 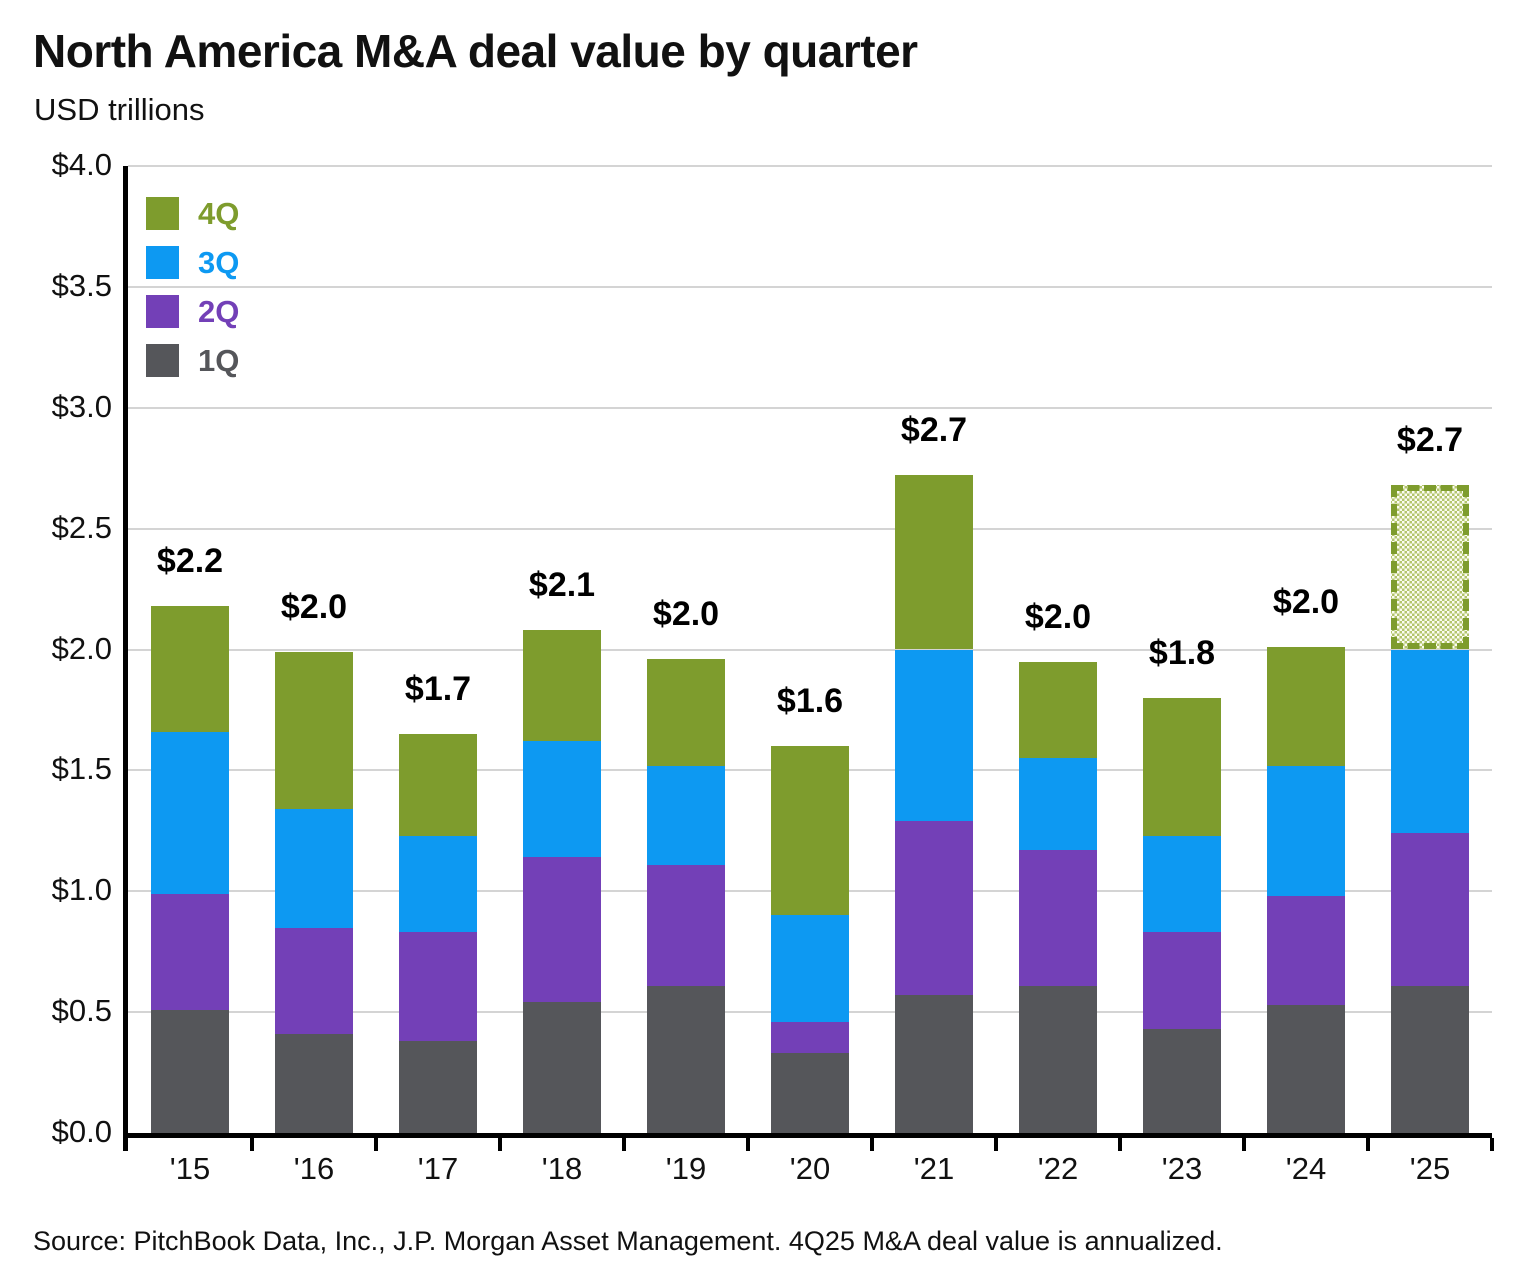 I want to click on y-axis-tick-label: $4.0, so click(x=81, y=164).